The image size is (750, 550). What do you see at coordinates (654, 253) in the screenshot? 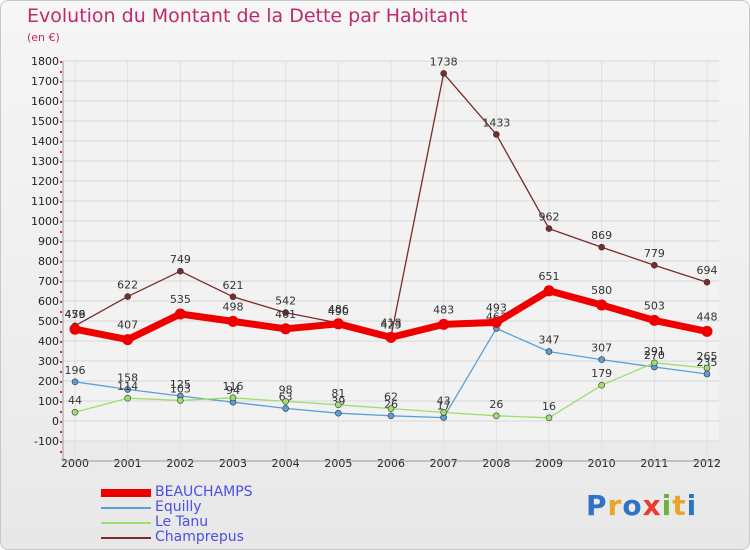
I see `data-label: 779` at bounding box center [654, 253].